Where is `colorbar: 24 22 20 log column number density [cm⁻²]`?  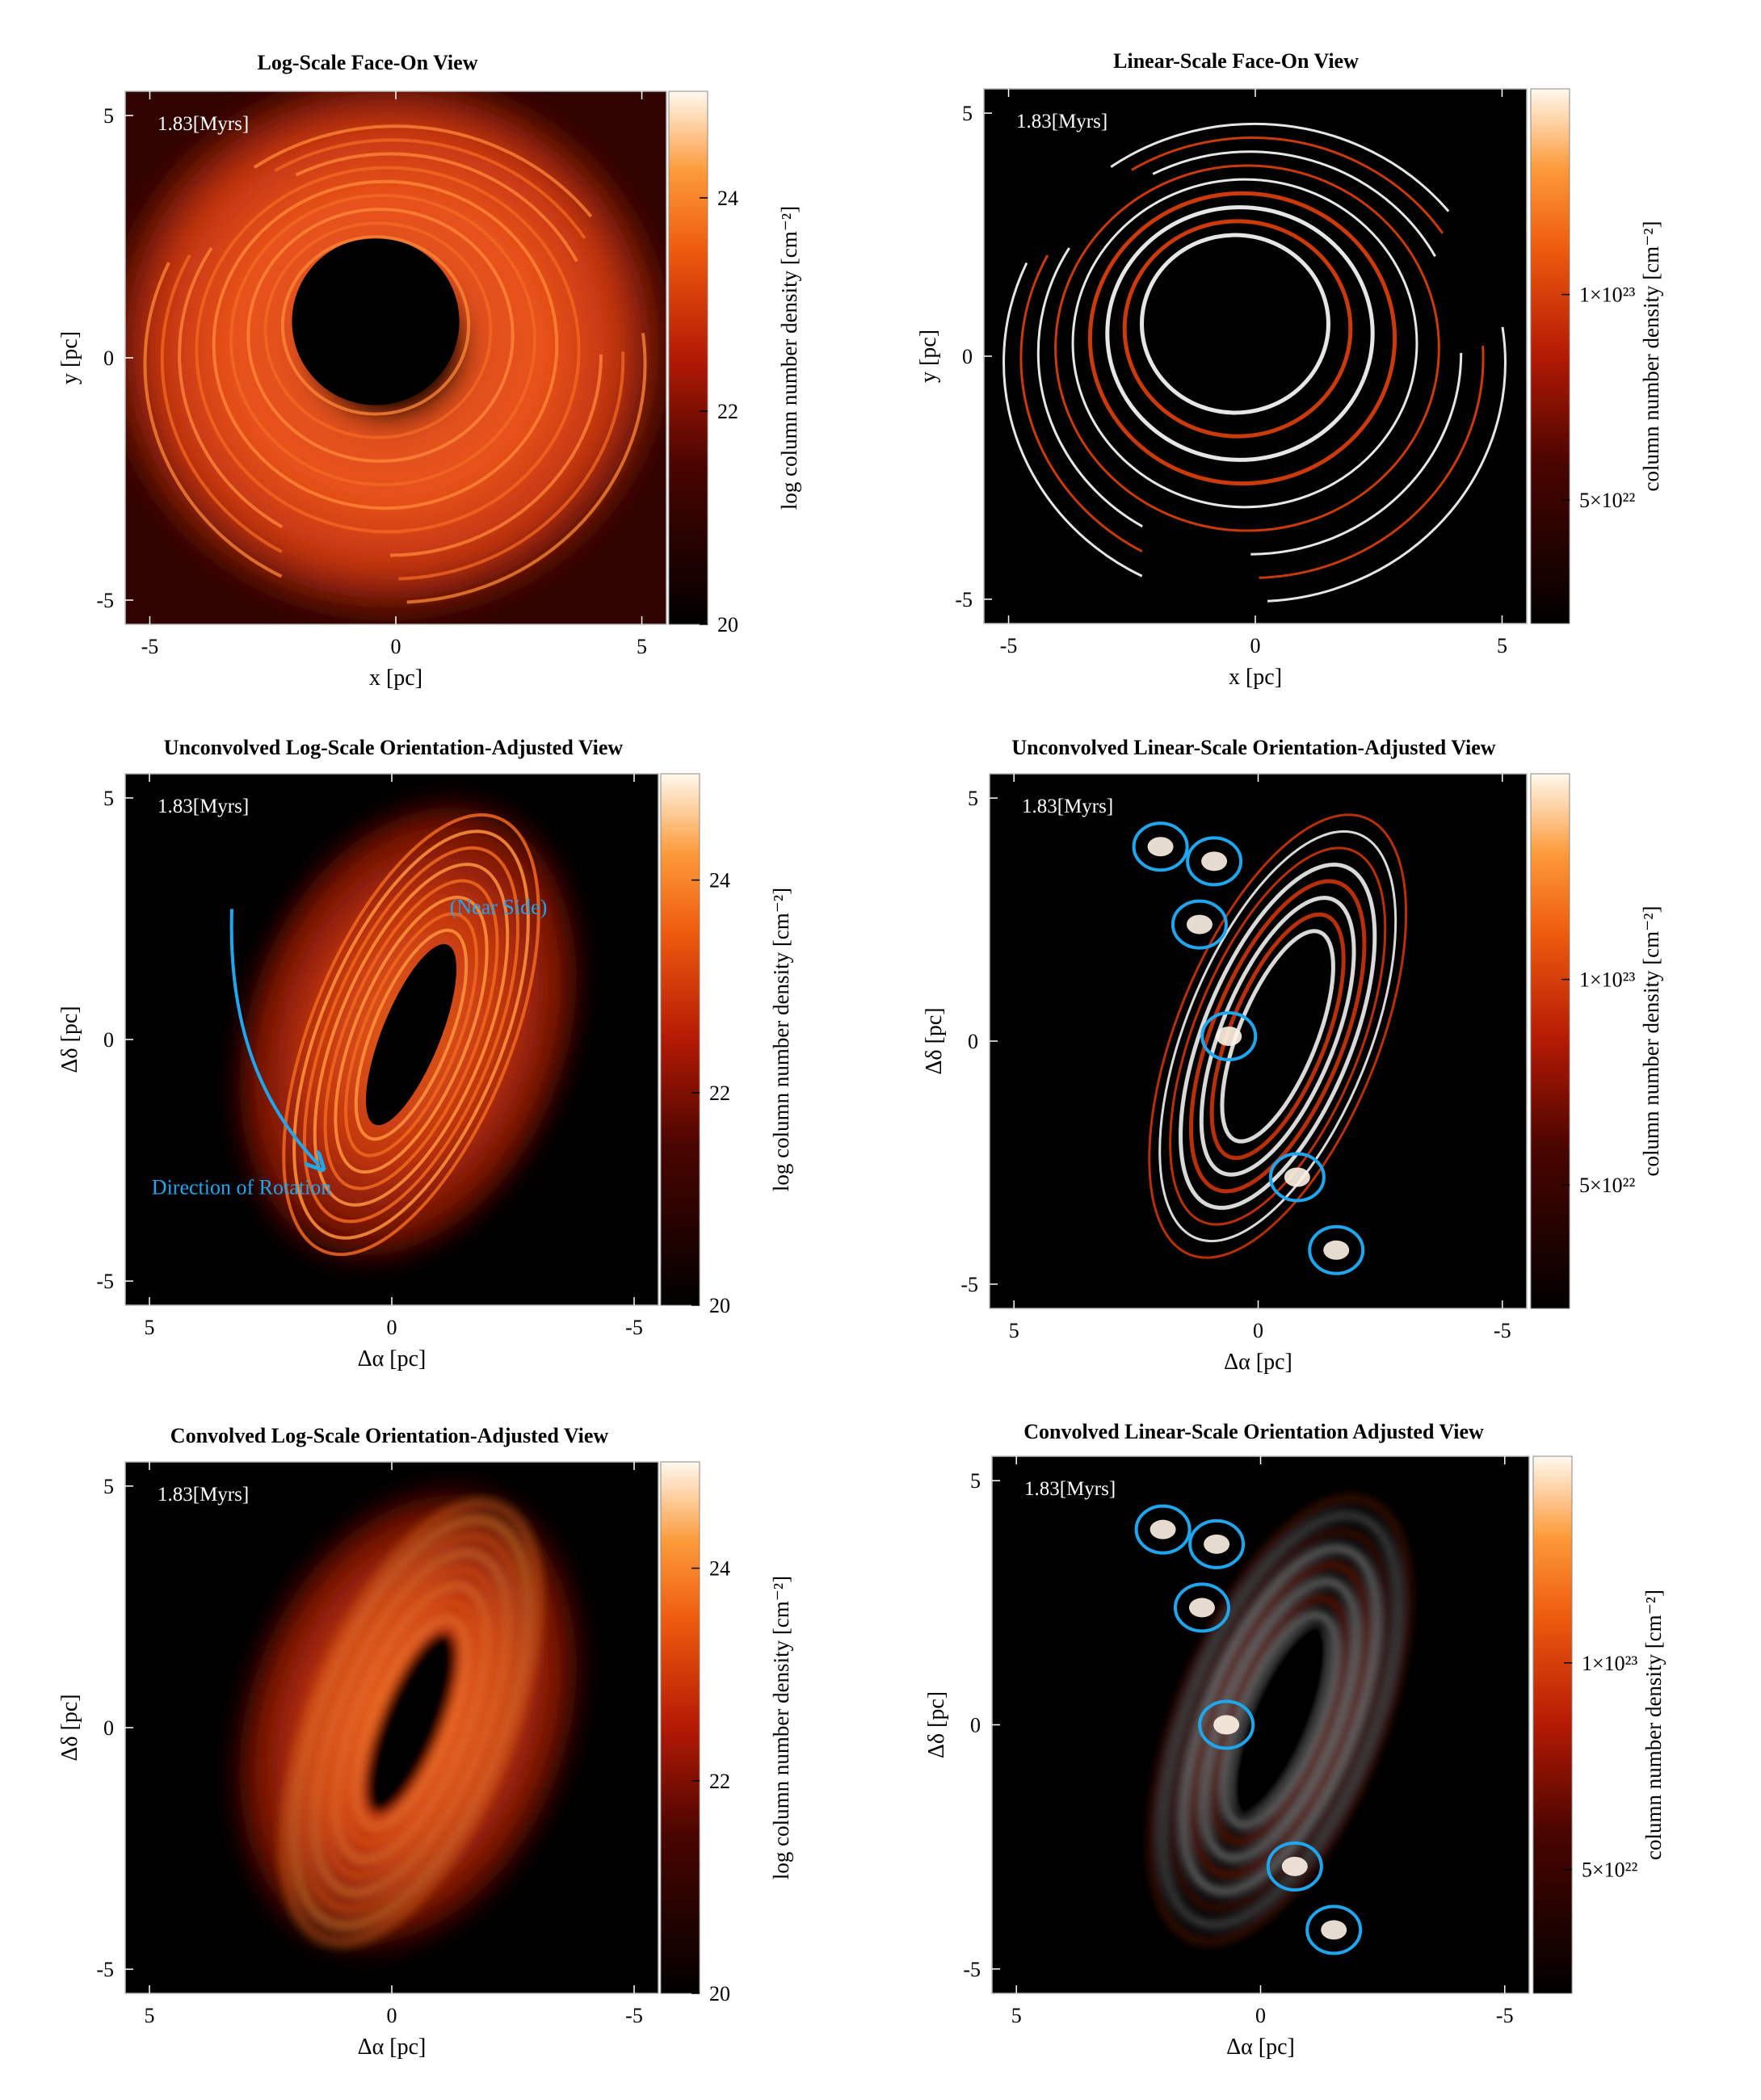 colorbar: 24 22 20 log column number density [cm⁻²] is located at coordinates (734, 363).